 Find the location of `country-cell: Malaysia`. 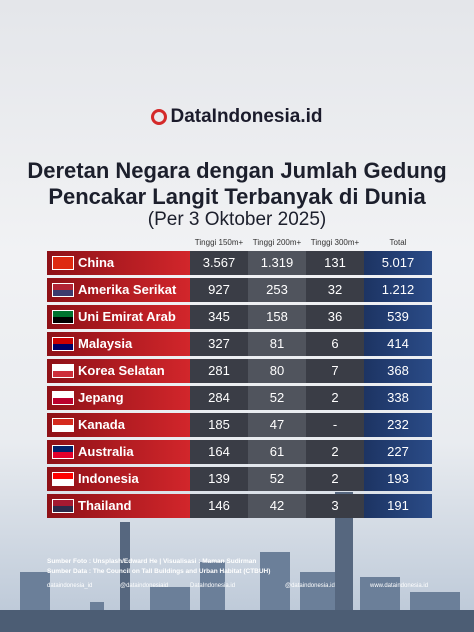

country-cell: Malaysia is located at coordinates (118, 344).